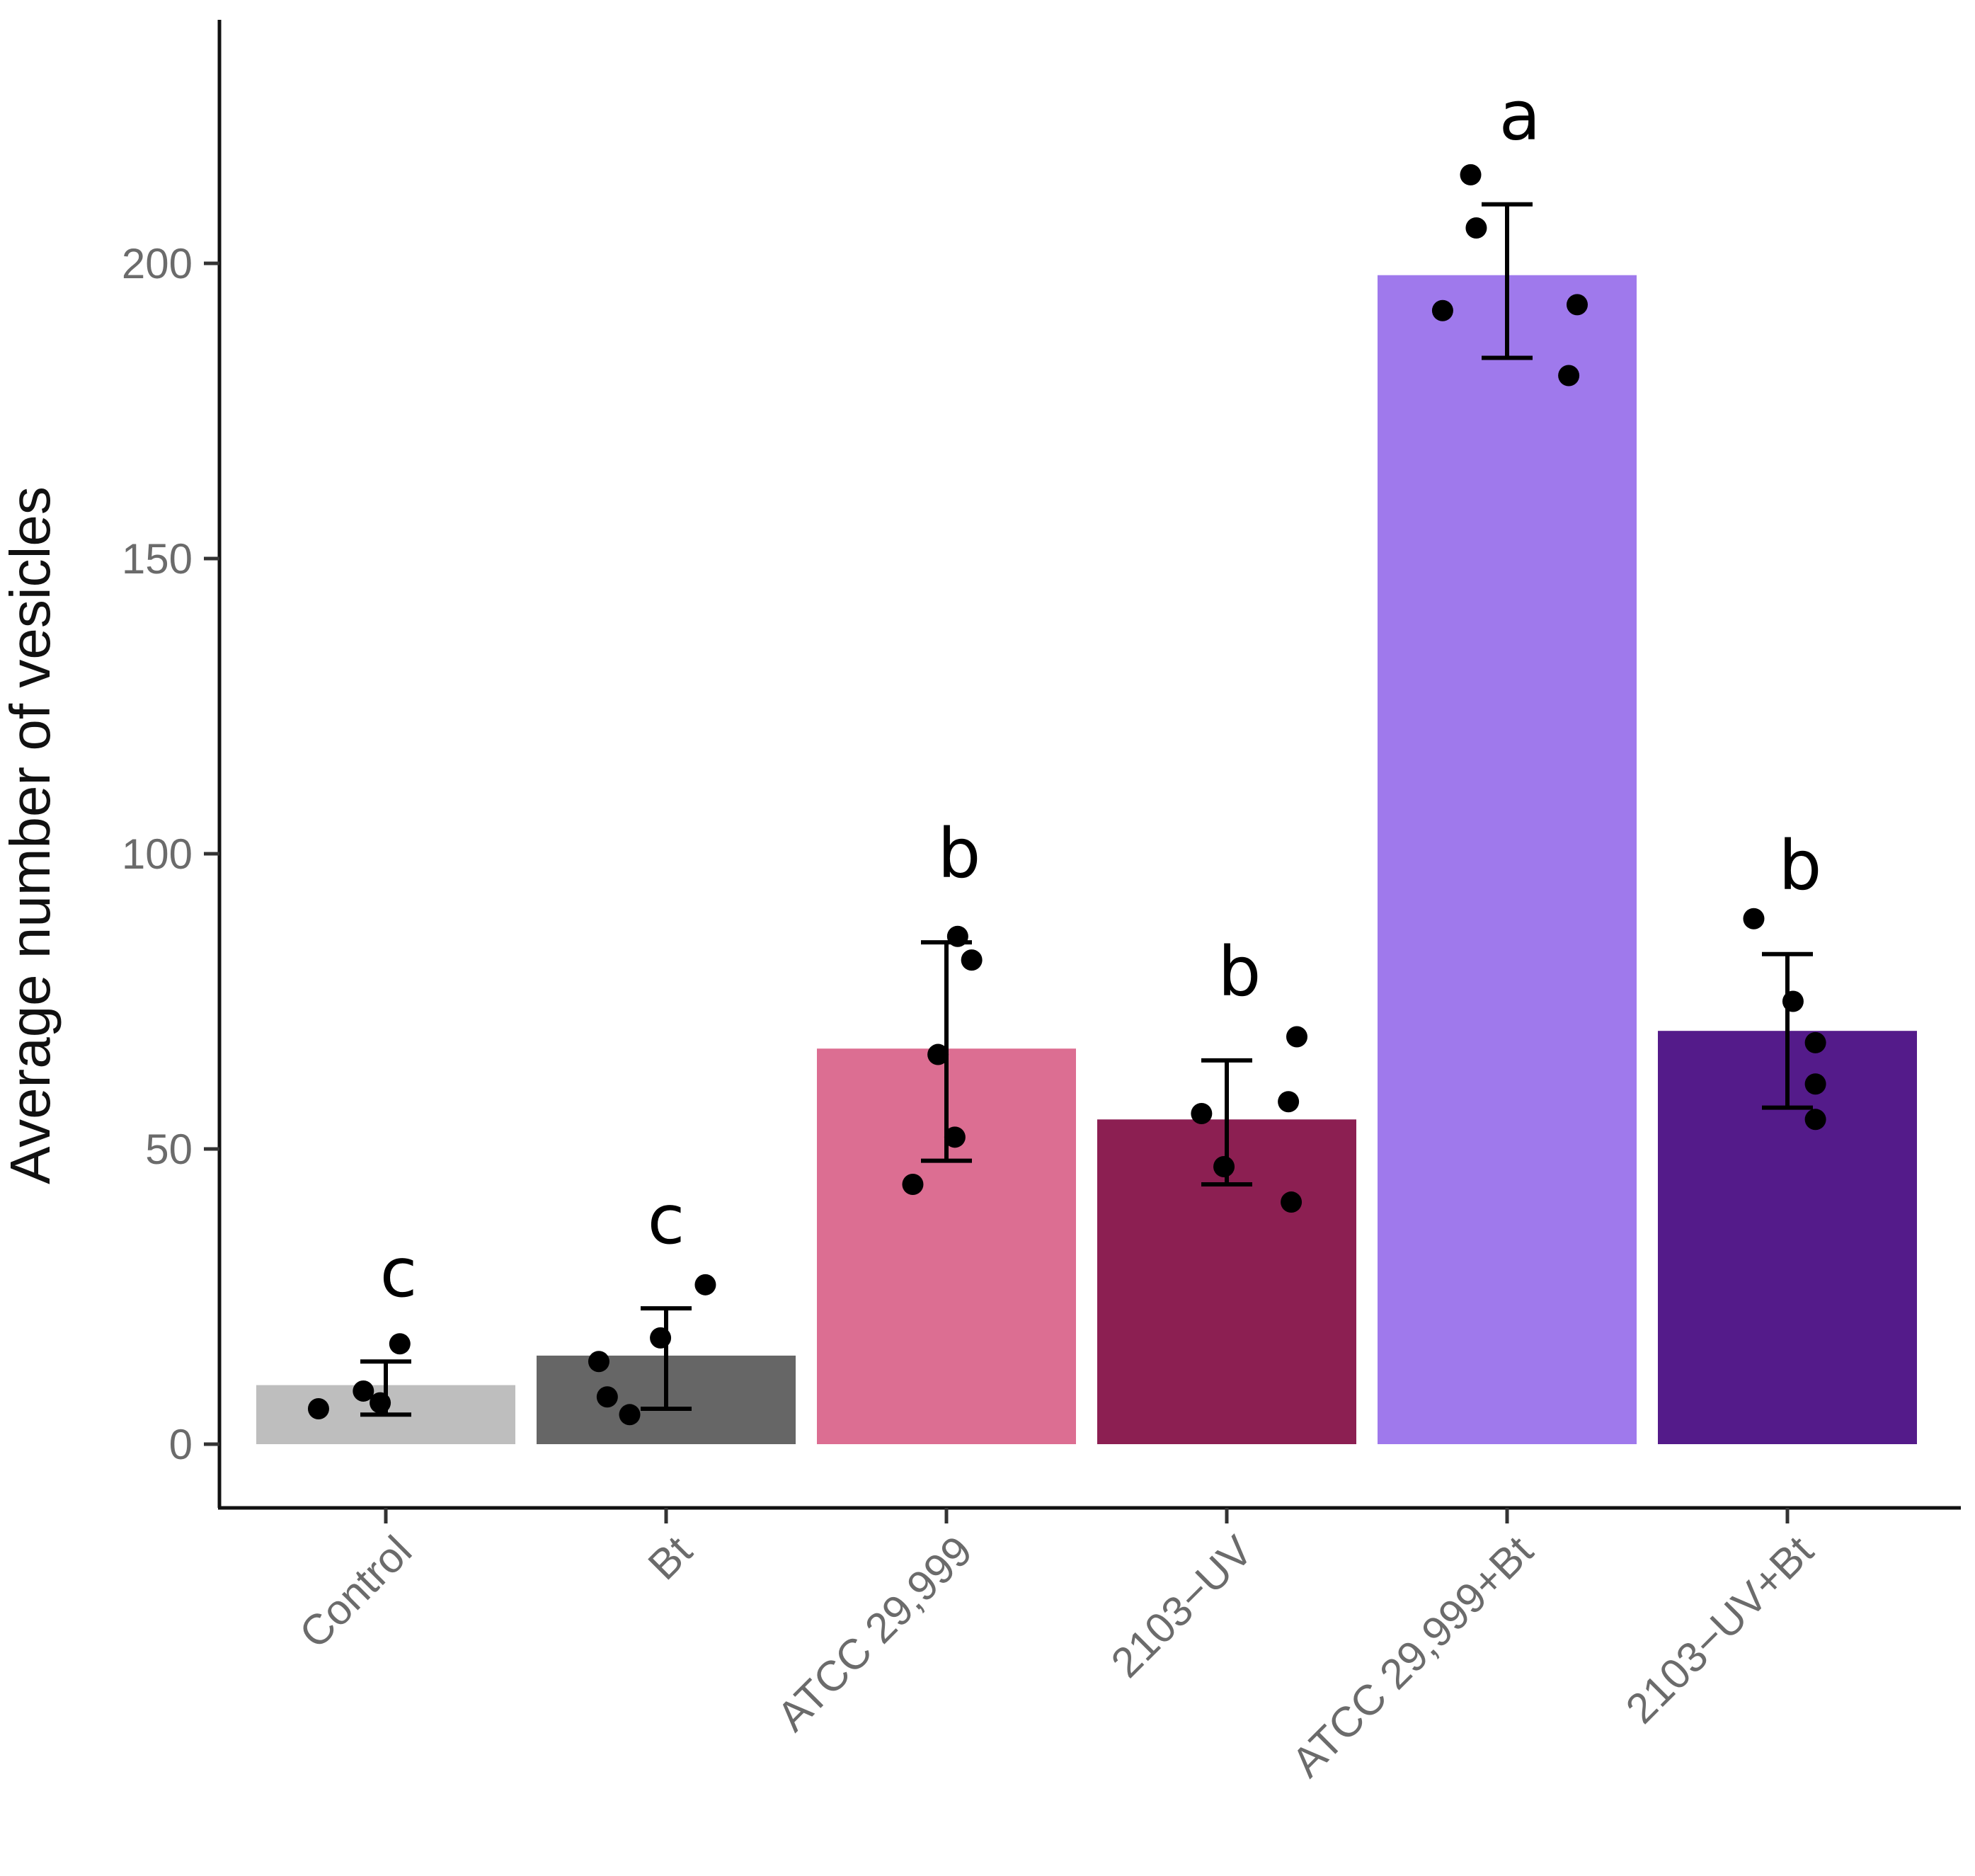 The height and width of the screenshot is (1876, 1975). What do you see at coordinates (31, 835) in the screenshot?
I see `y-axis-title: Average number of vesicles` at bounding box center [31, 835].